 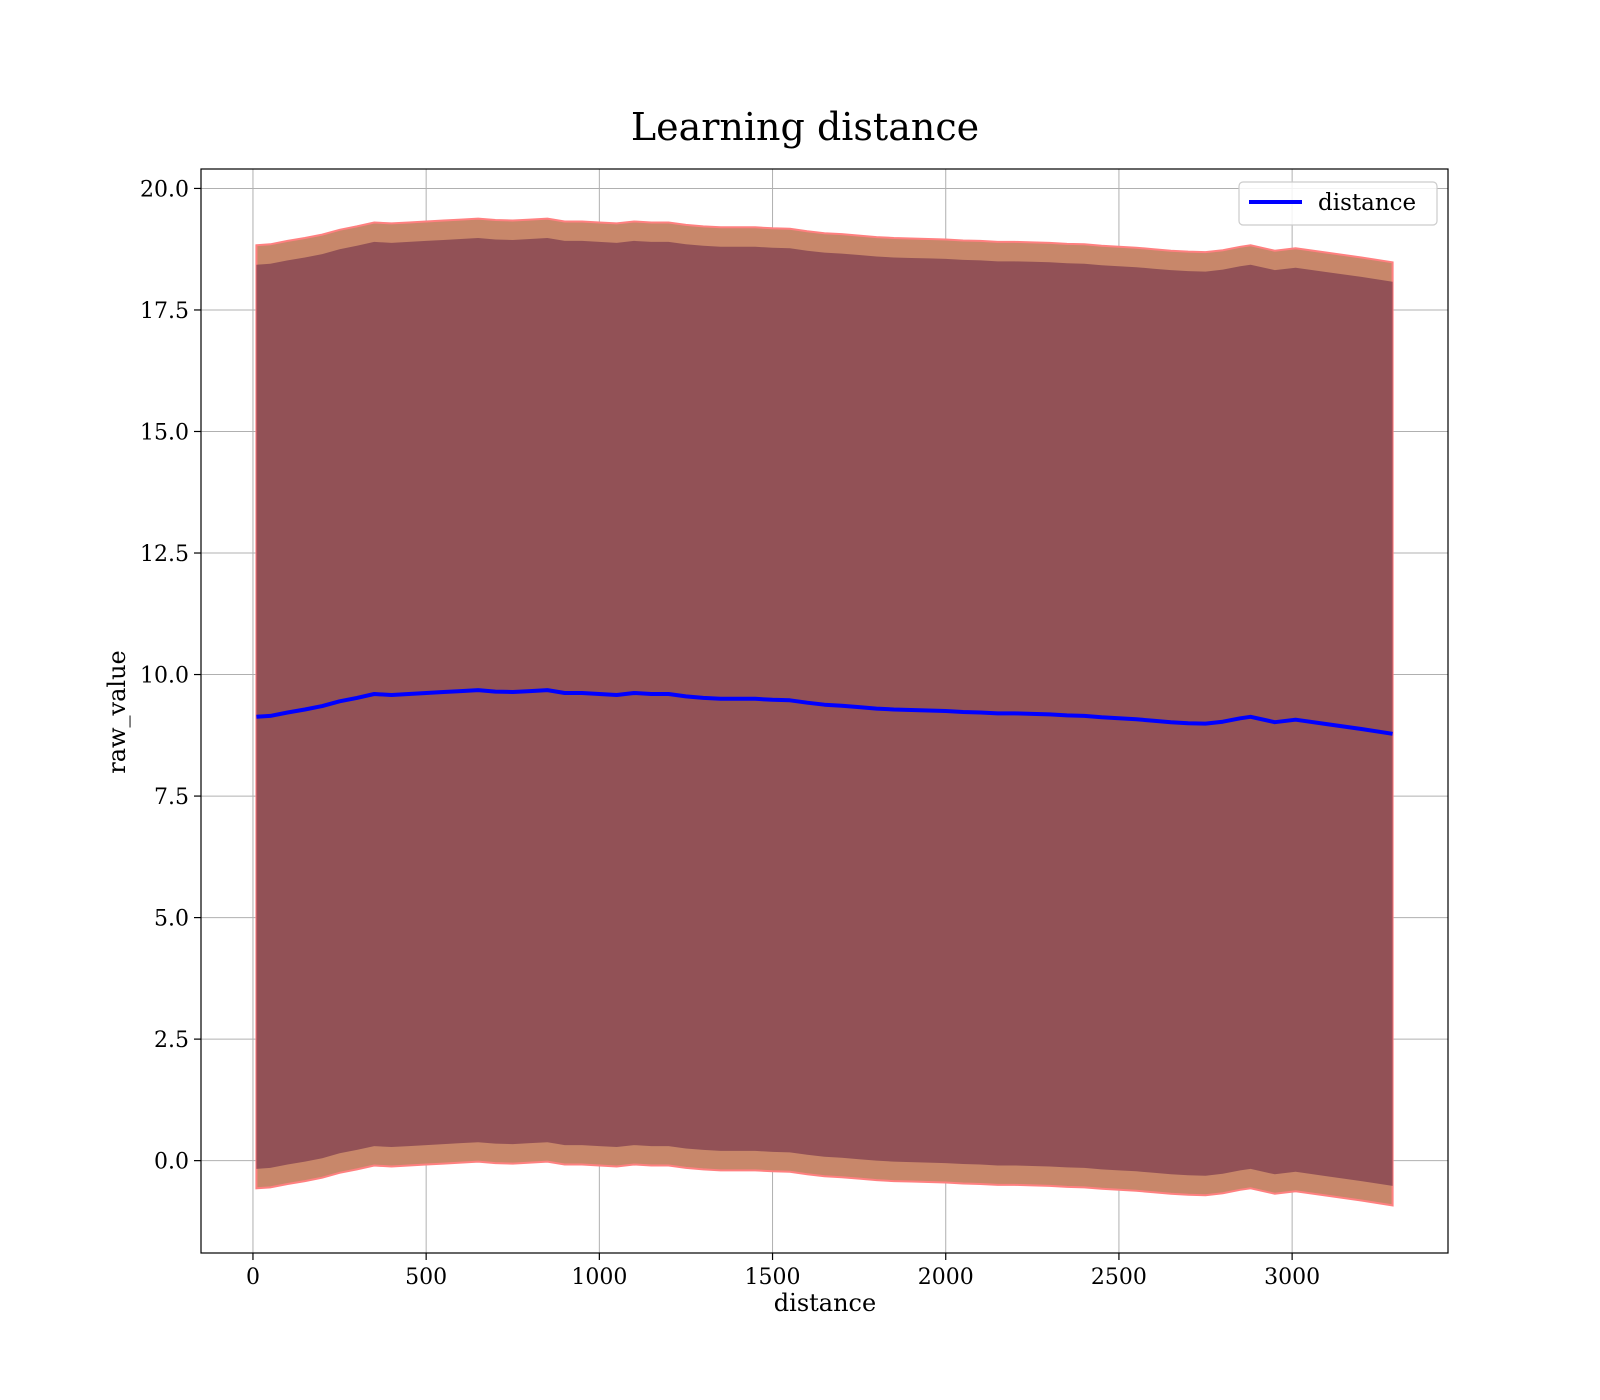 I want to click on y-axis-ticks: 0.0 2.5 5.0 7.5 10.0 12.5 15.0 17.5 20.0, so click(x=170, y=676).